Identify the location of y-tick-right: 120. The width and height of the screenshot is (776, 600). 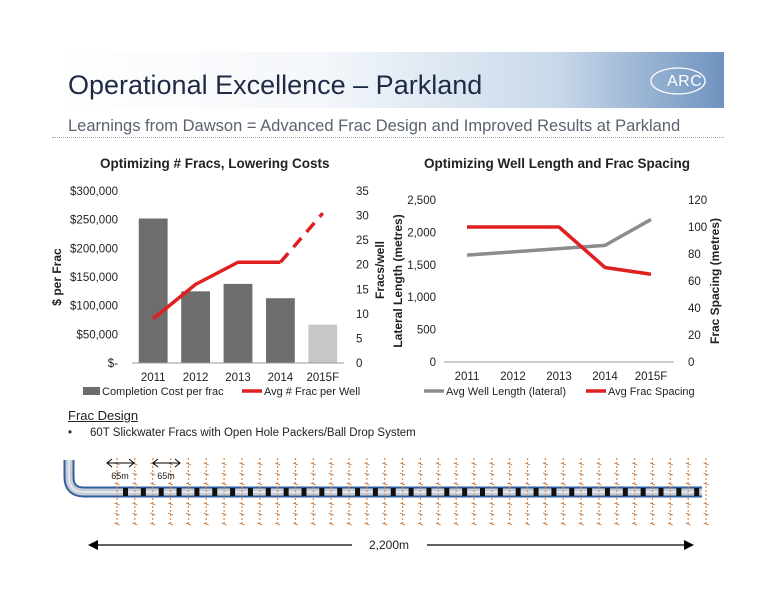
(697, 201).